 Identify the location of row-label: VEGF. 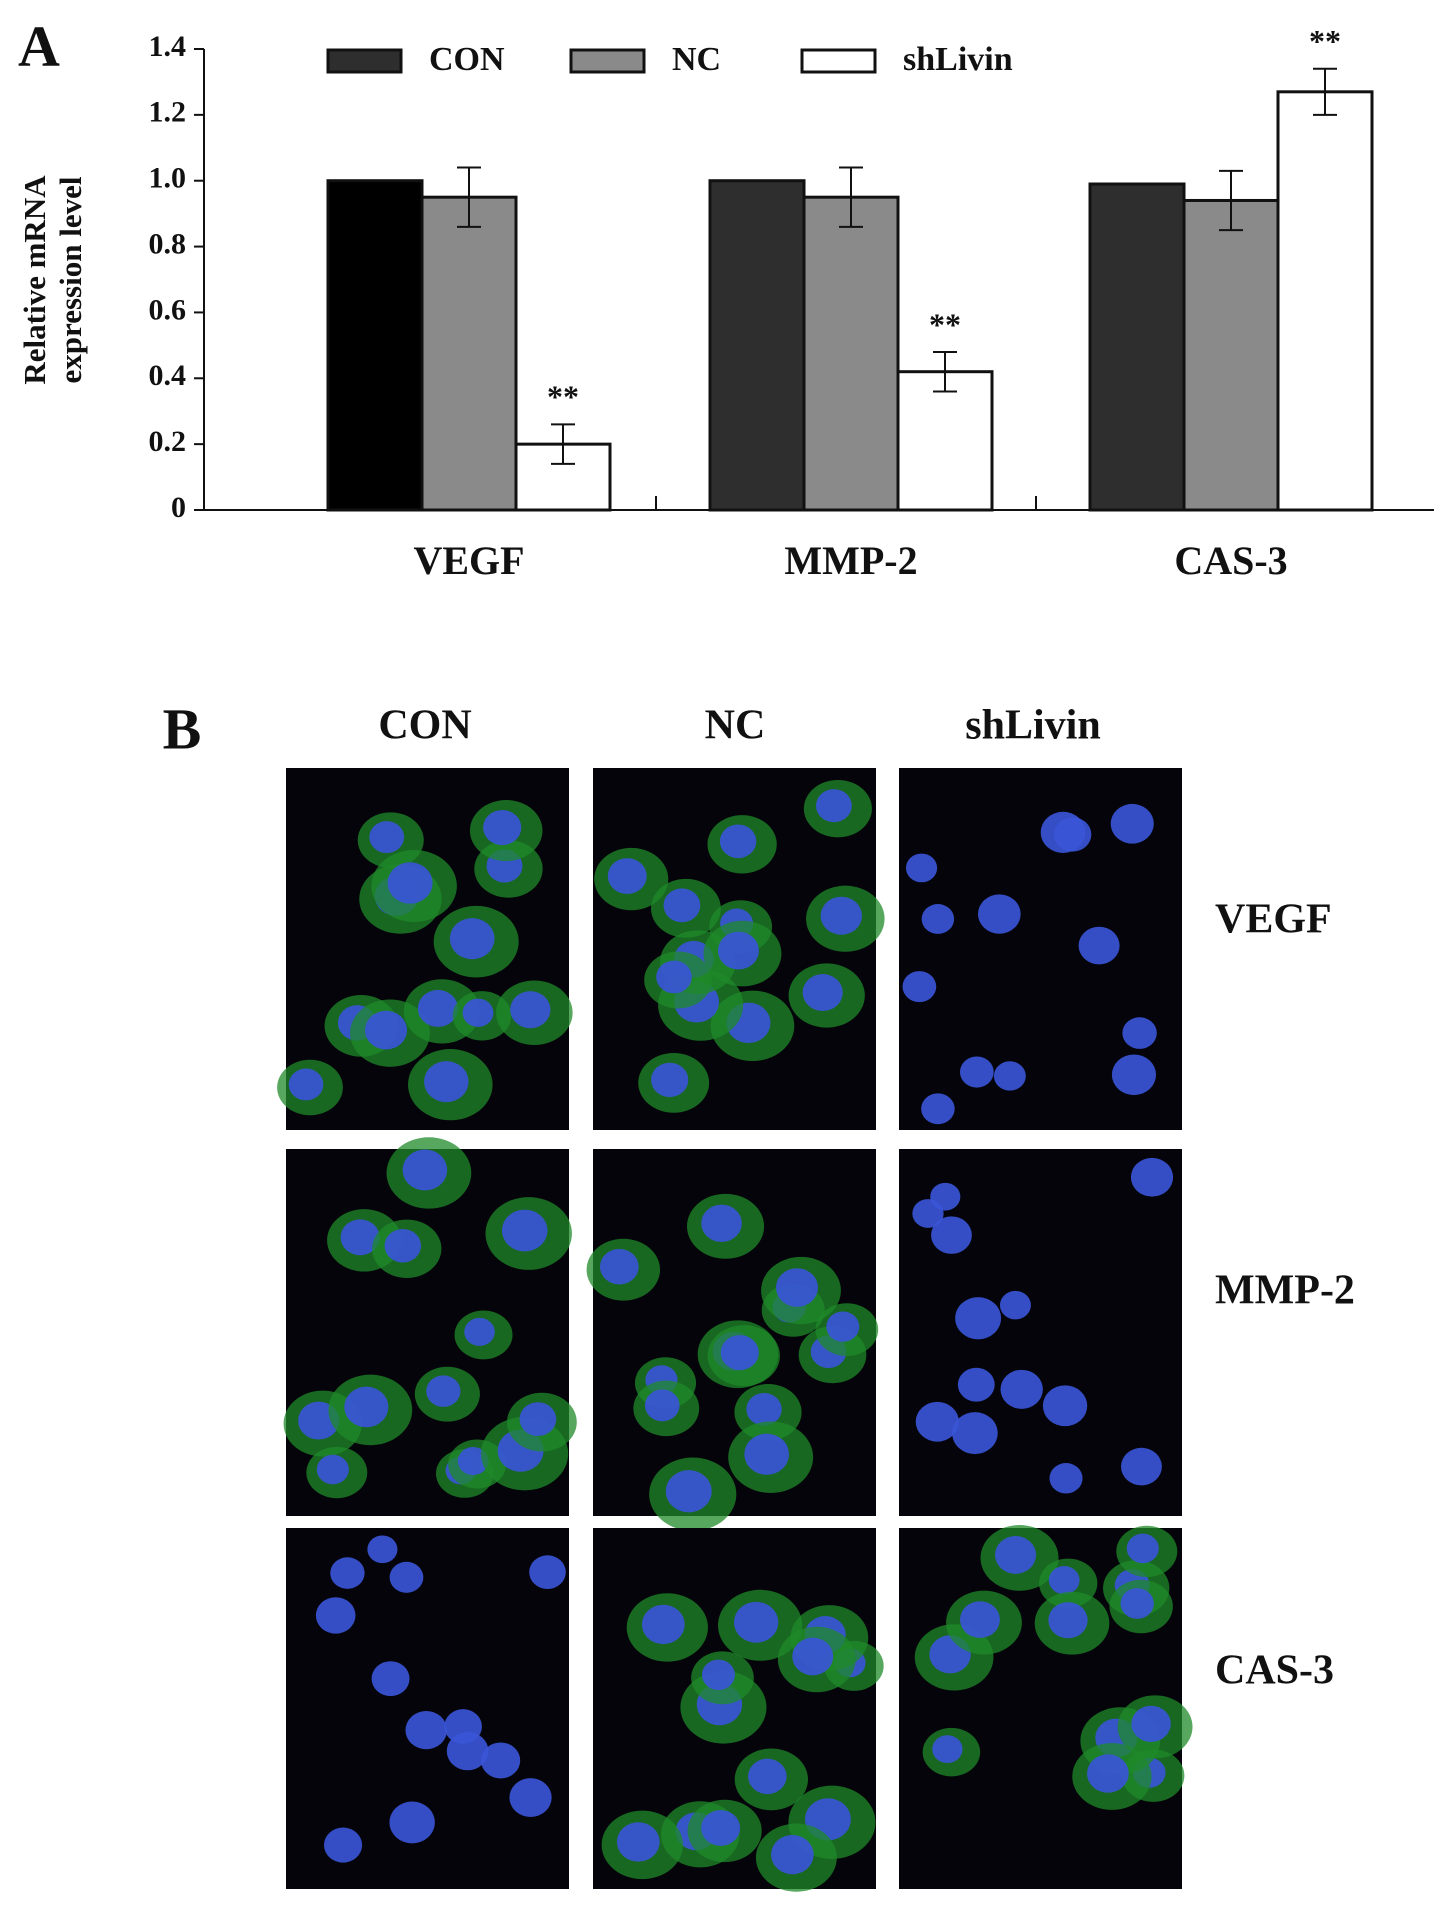
(1273, 920).